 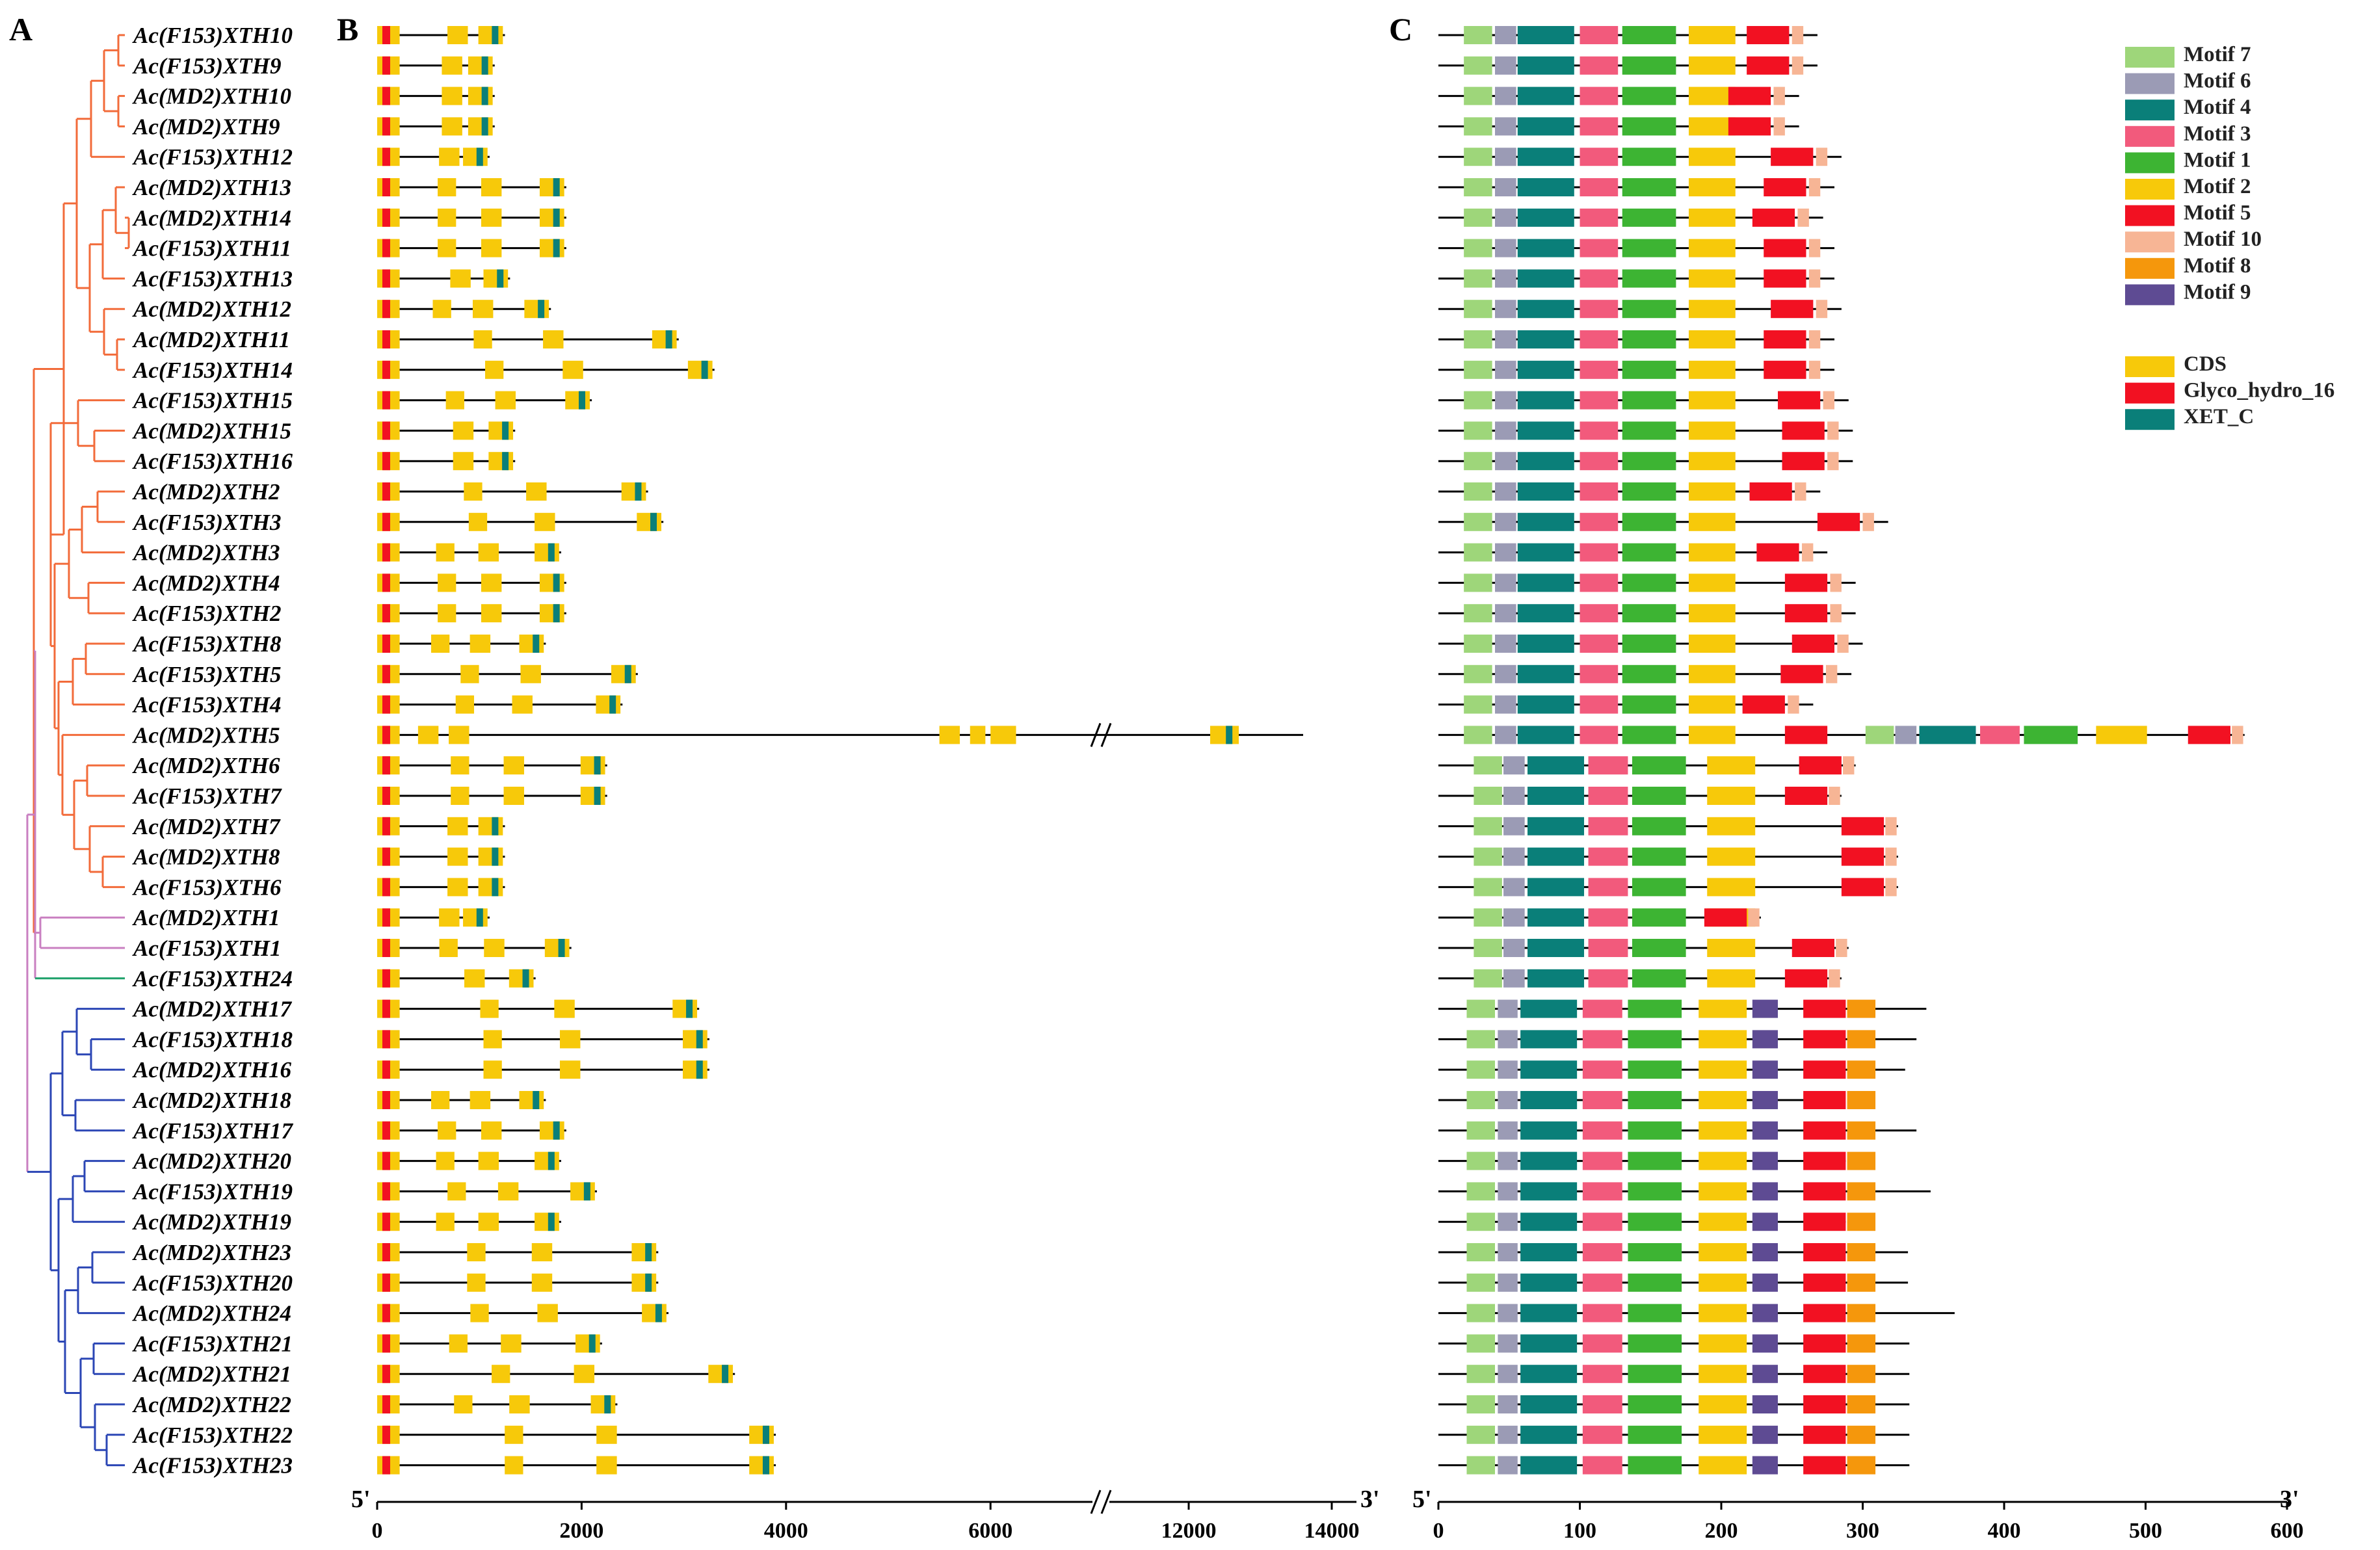 What do you see at coordinates (212, 462) in the screenshot?
I see `gene-label: Ac(F153)XTH16` at bounding box center [212, 462].